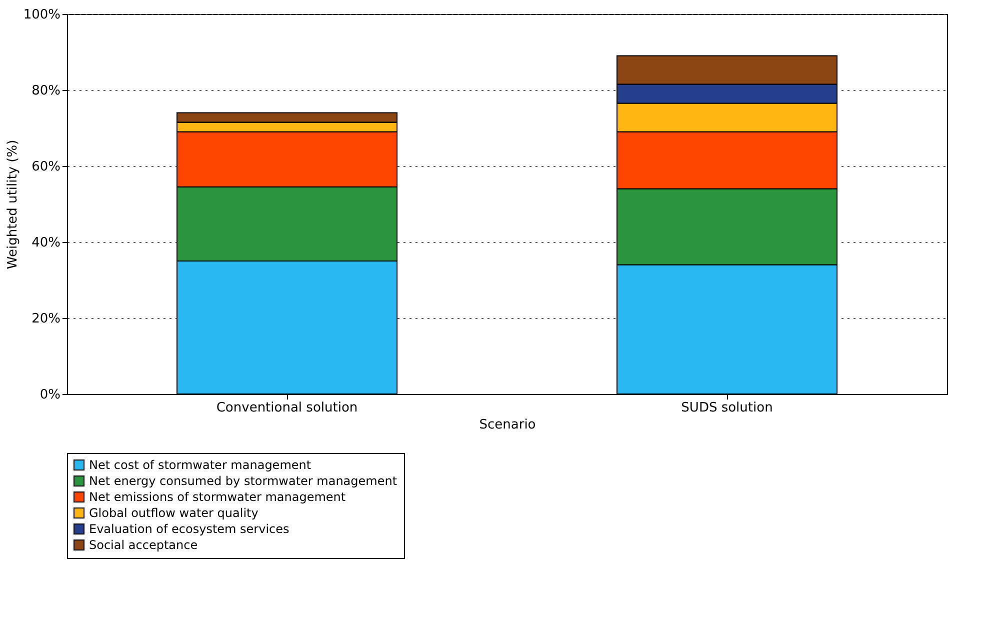 This screenshot has width=992, height=623. I want to click on y-tick-label: 40%, so click(46, 243).